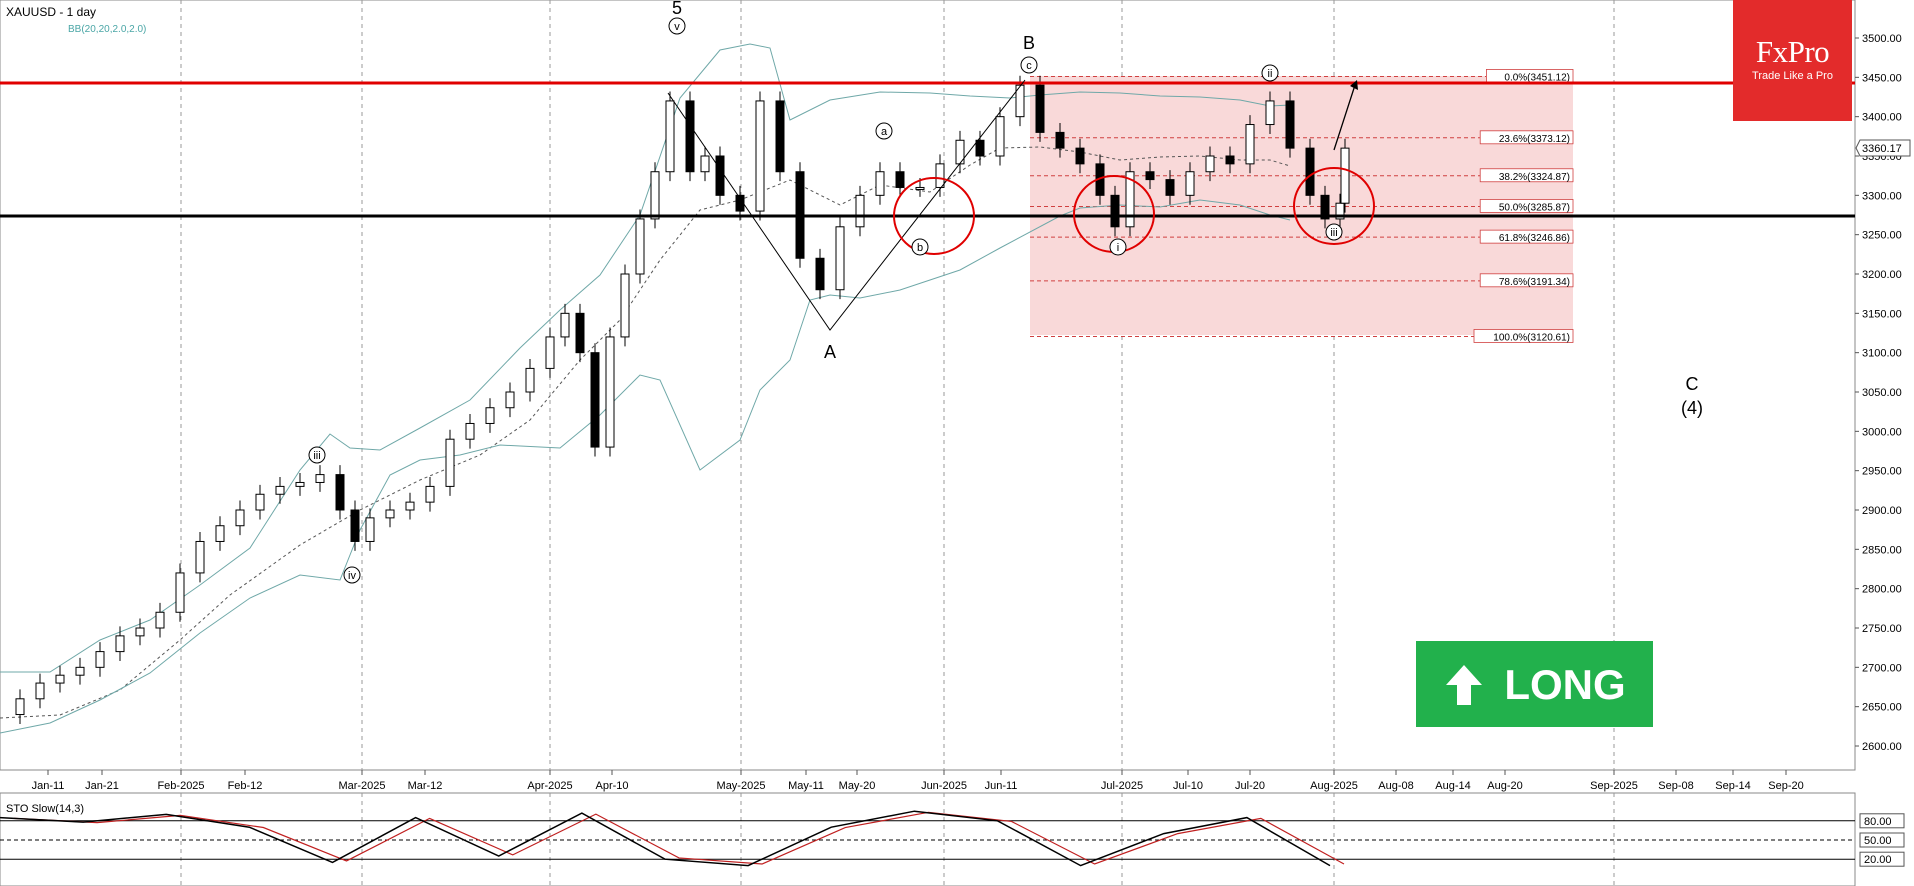  Describe the element at coordinates (1675, 786) in the screenshot. I see `date-tick-label: Sep-08` at that location.